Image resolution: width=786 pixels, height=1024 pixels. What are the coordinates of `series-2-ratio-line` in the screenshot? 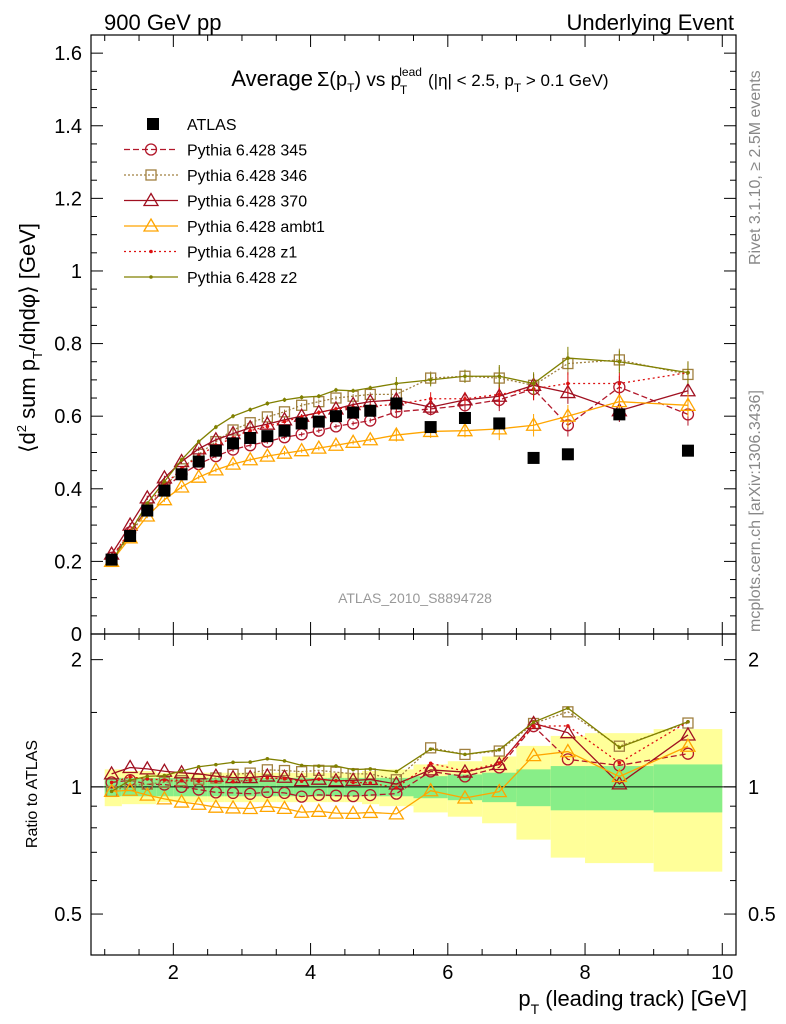 It's located at (400, 752).